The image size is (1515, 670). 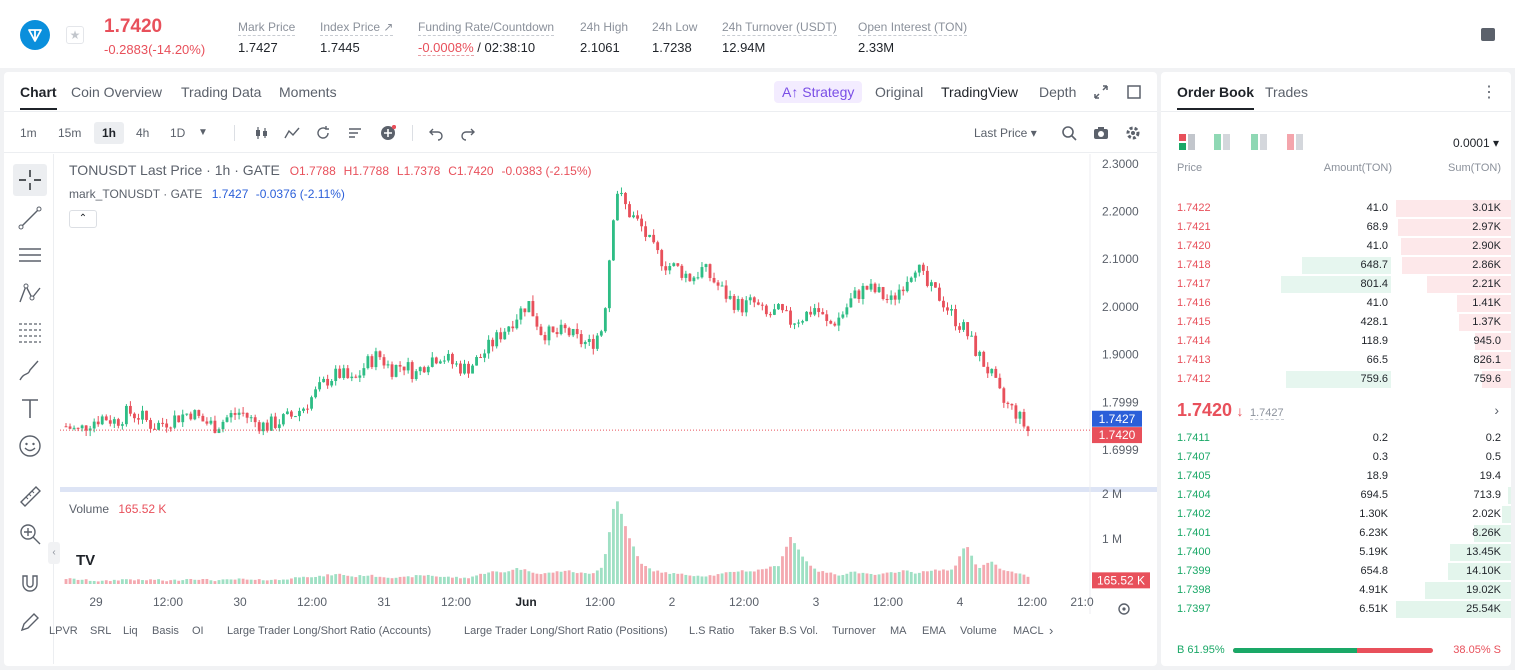 I want to click on indicator-item: Large Trader Long/Short Ratio (Accounts), so click(x=329, y=631).